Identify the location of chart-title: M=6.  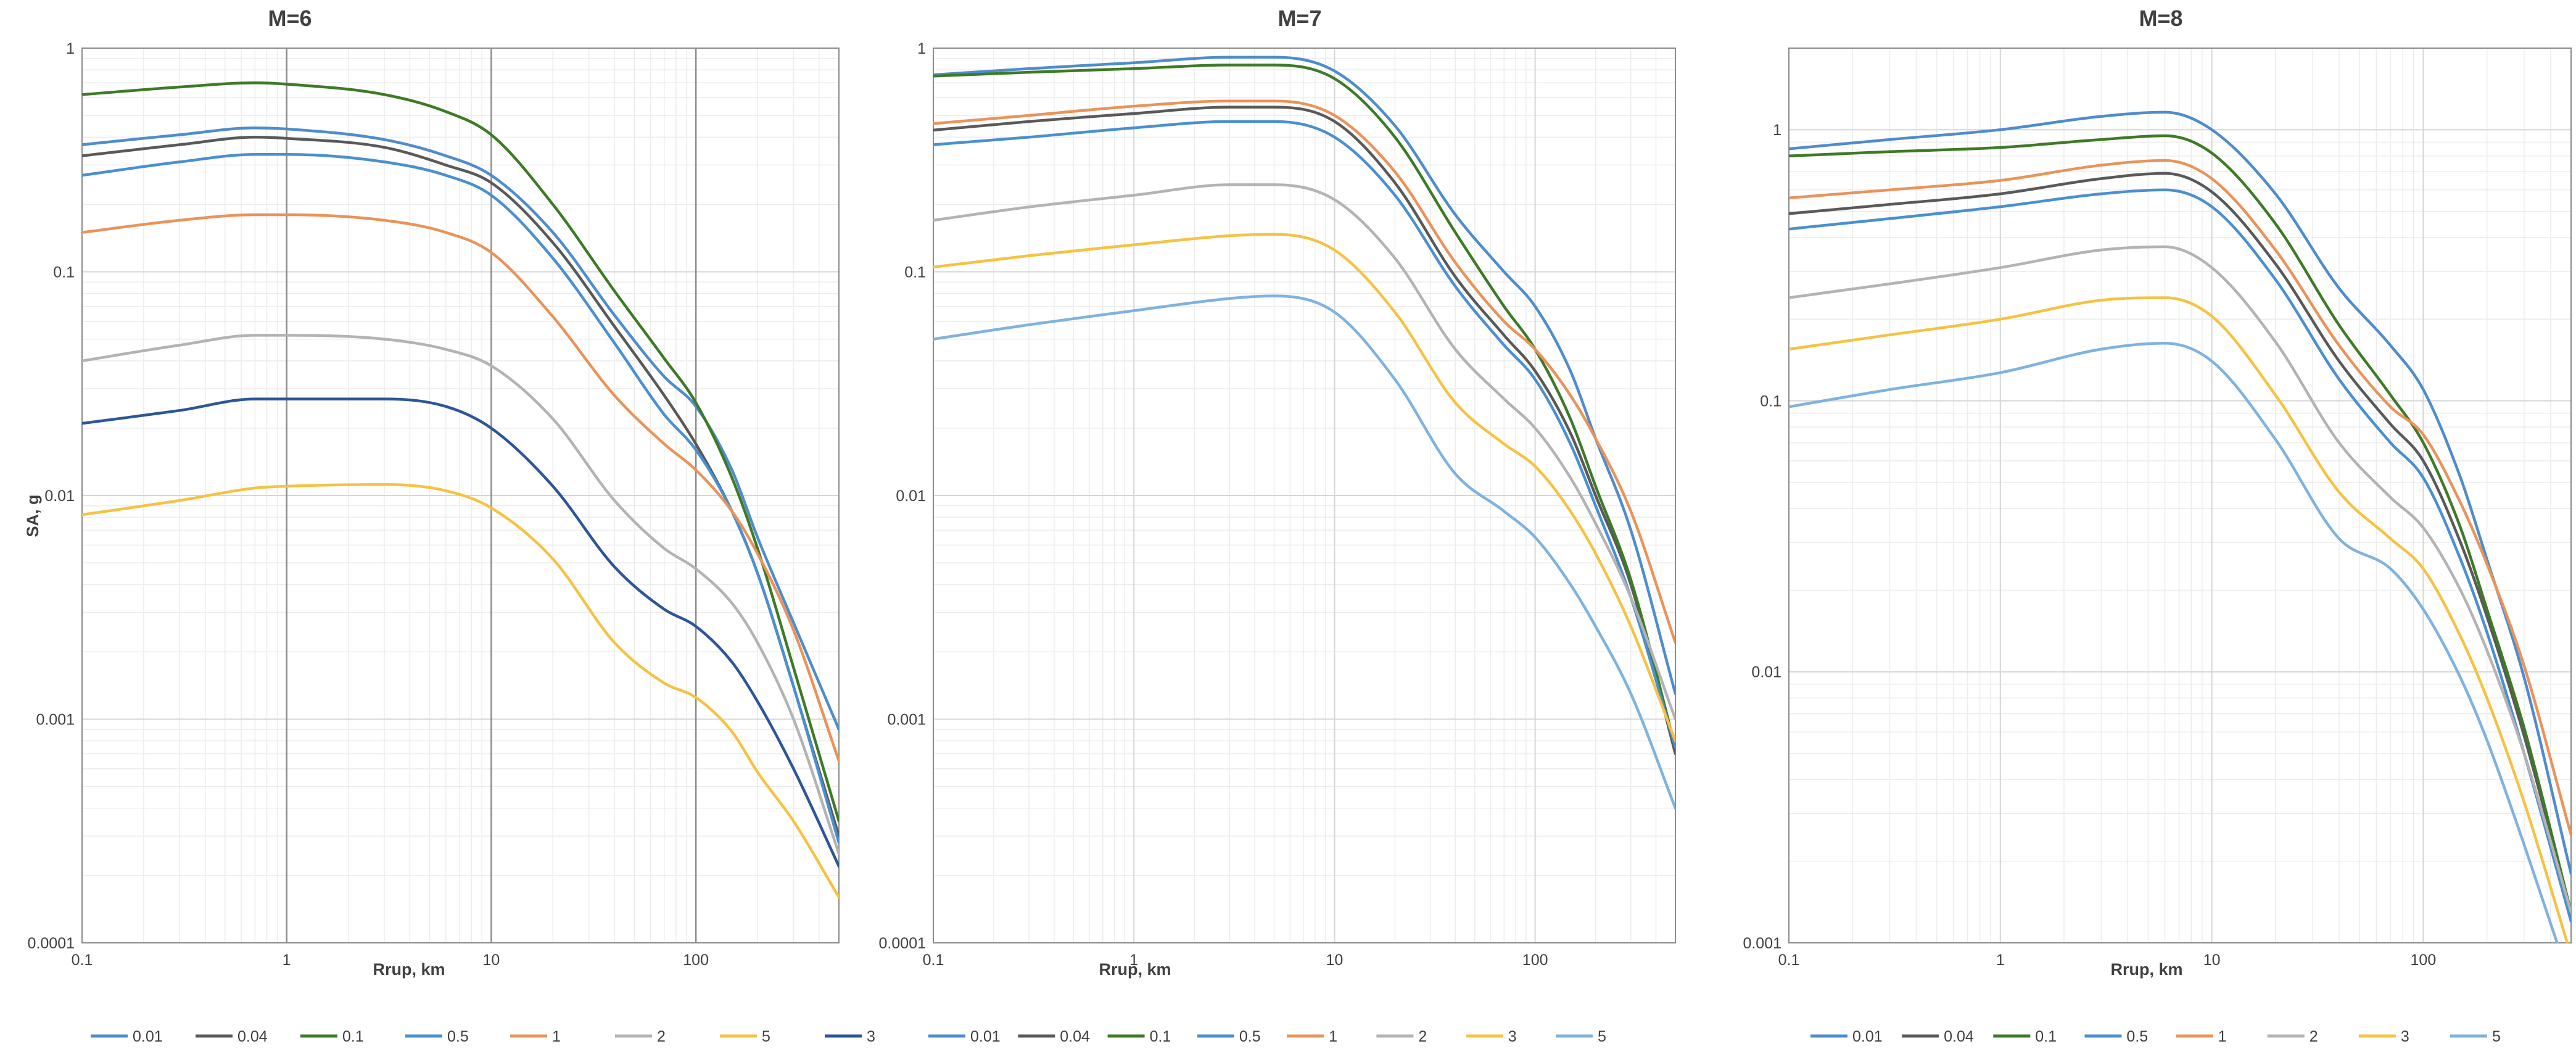
(290, 18).